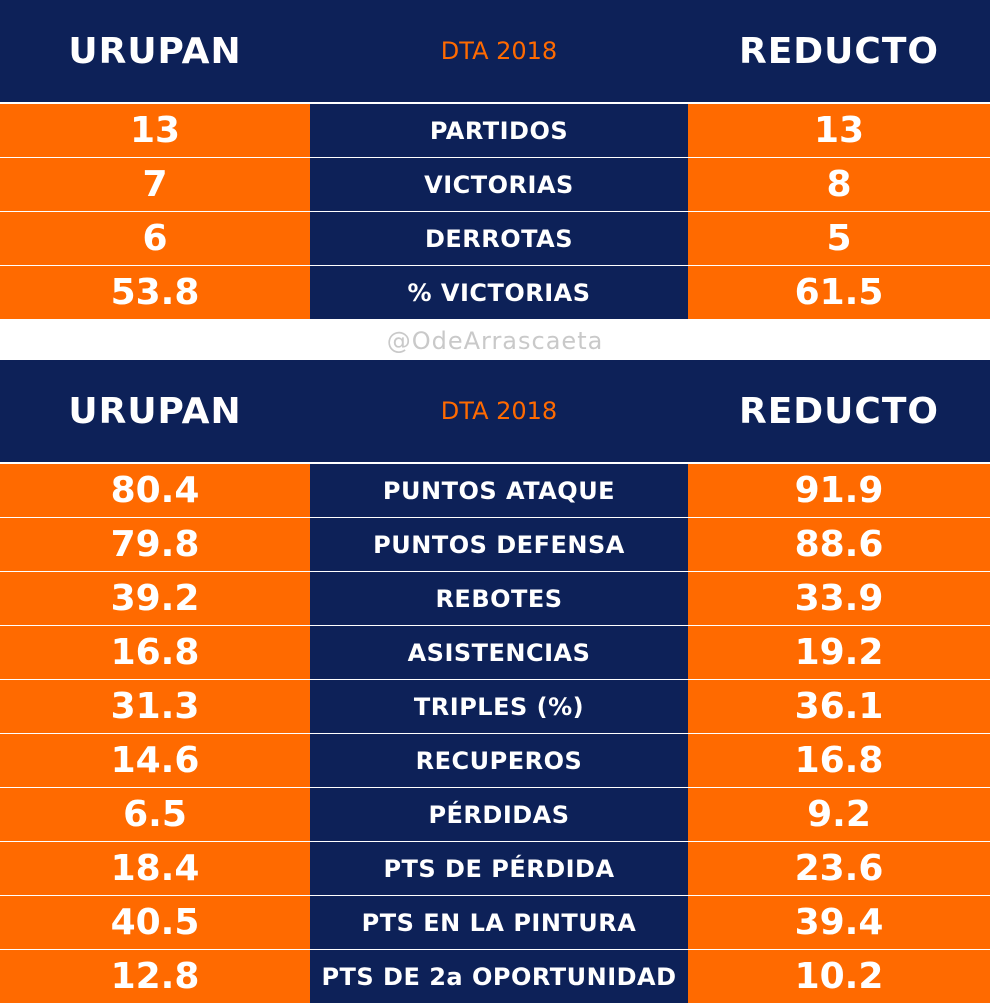 The width and height of the screenshot is (990, 1006). Describe the element at coordinates (155, 922) in the screenshot. I see `left-value: 40.5` at that location.